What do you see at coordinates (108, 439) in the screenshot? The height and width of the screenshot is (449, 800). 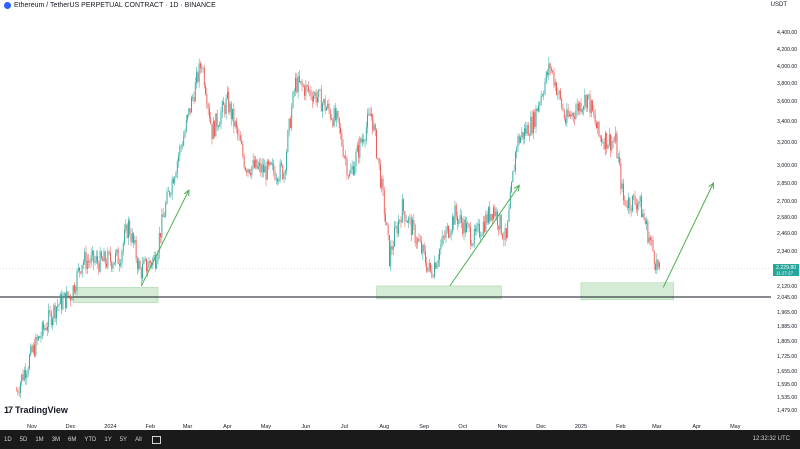 I see `timeframe-1y: 1Y` at bounding box center [108, 439].